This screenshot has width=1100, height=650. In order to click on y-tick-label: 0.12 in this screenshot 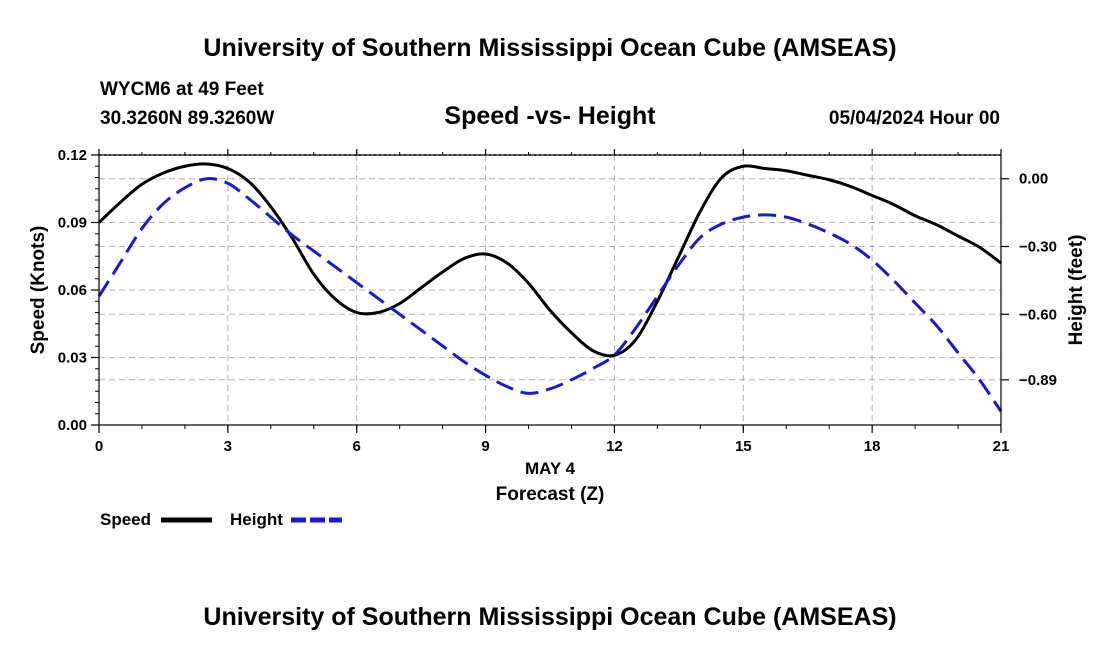, I will do `click(72, 155)`.